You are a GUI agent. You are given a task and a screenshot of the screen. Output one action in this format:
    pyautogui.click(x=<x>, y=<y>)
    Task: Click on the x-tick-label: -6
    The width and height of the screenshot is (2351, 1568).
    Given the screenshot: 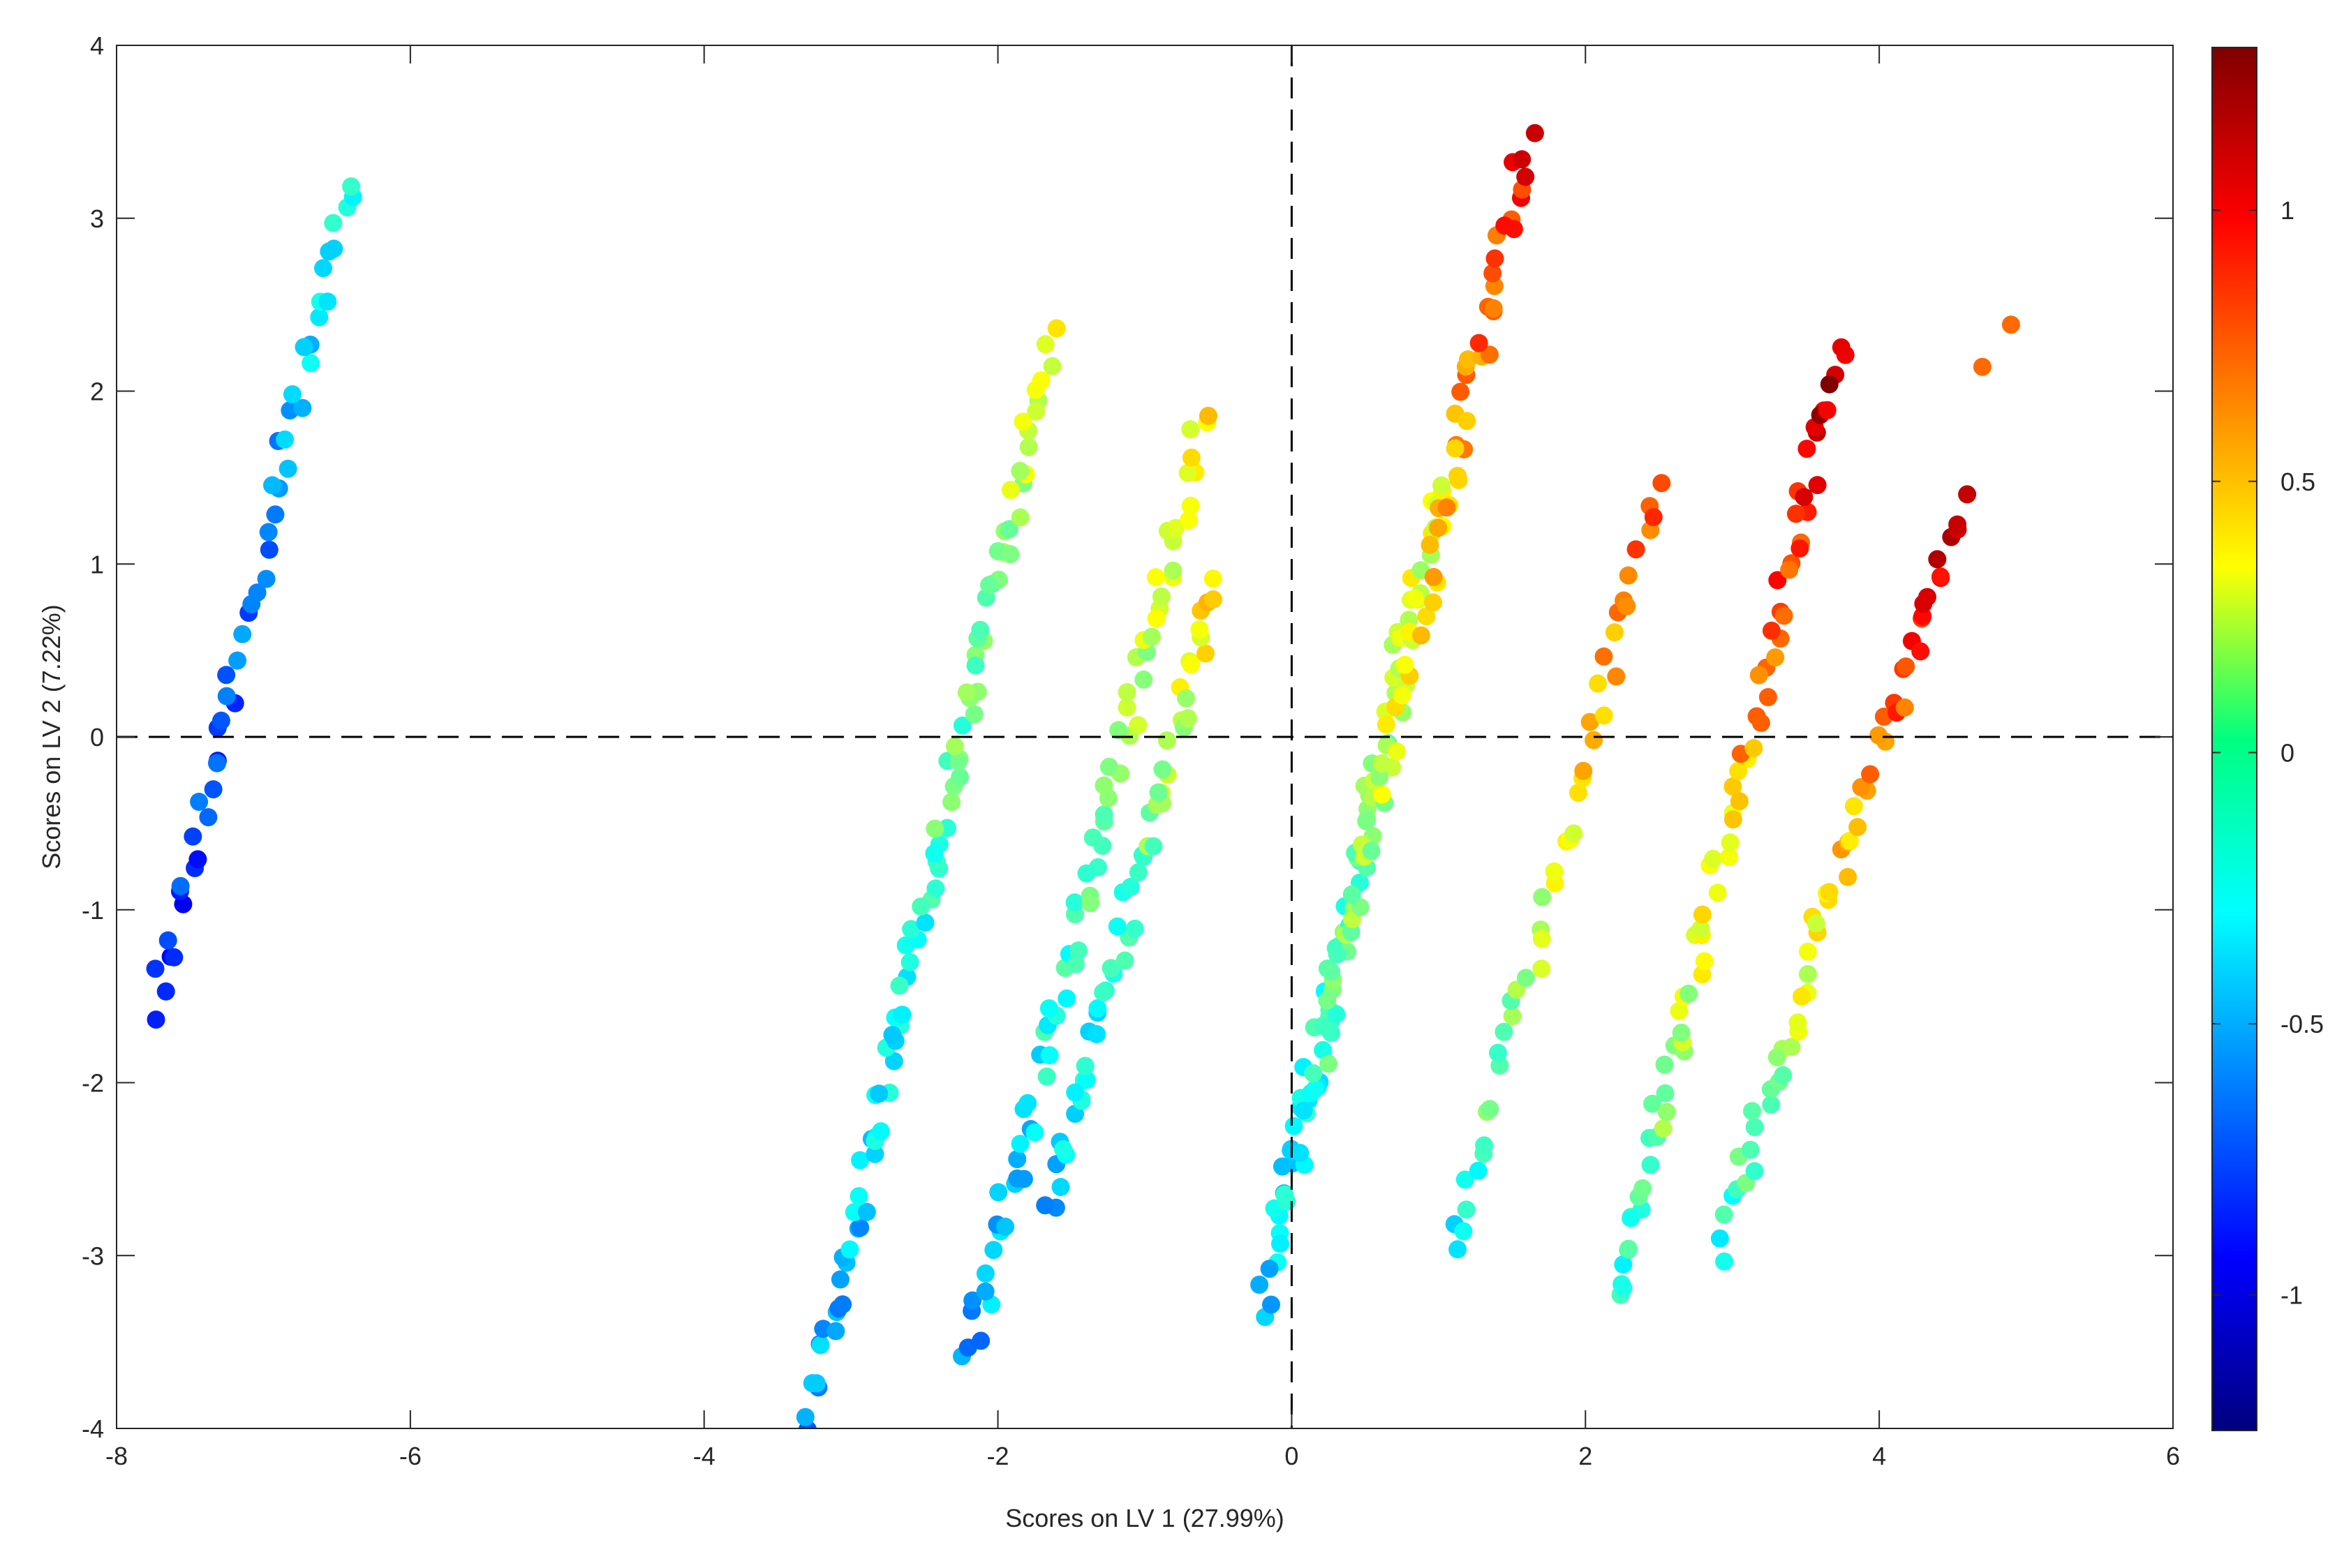 What is the action you would take?
    pyautogui.click(x=410, y=1456)
    